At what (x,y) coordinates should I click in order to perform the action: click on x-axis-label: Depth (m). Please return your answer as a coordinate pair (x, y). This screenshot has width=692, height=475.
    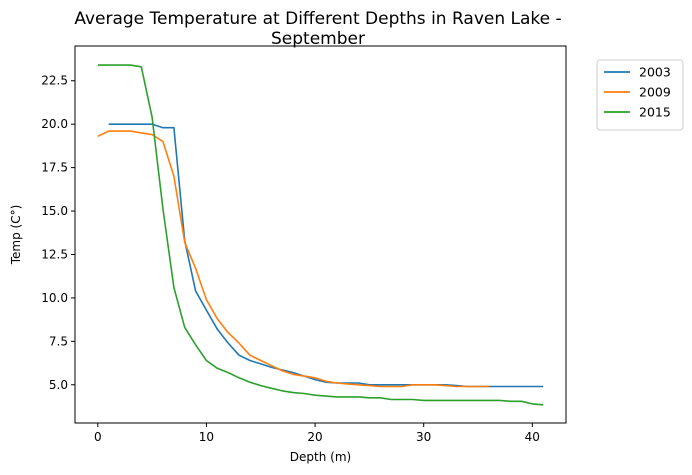
    Looking at the image, I should click on (320, 457).